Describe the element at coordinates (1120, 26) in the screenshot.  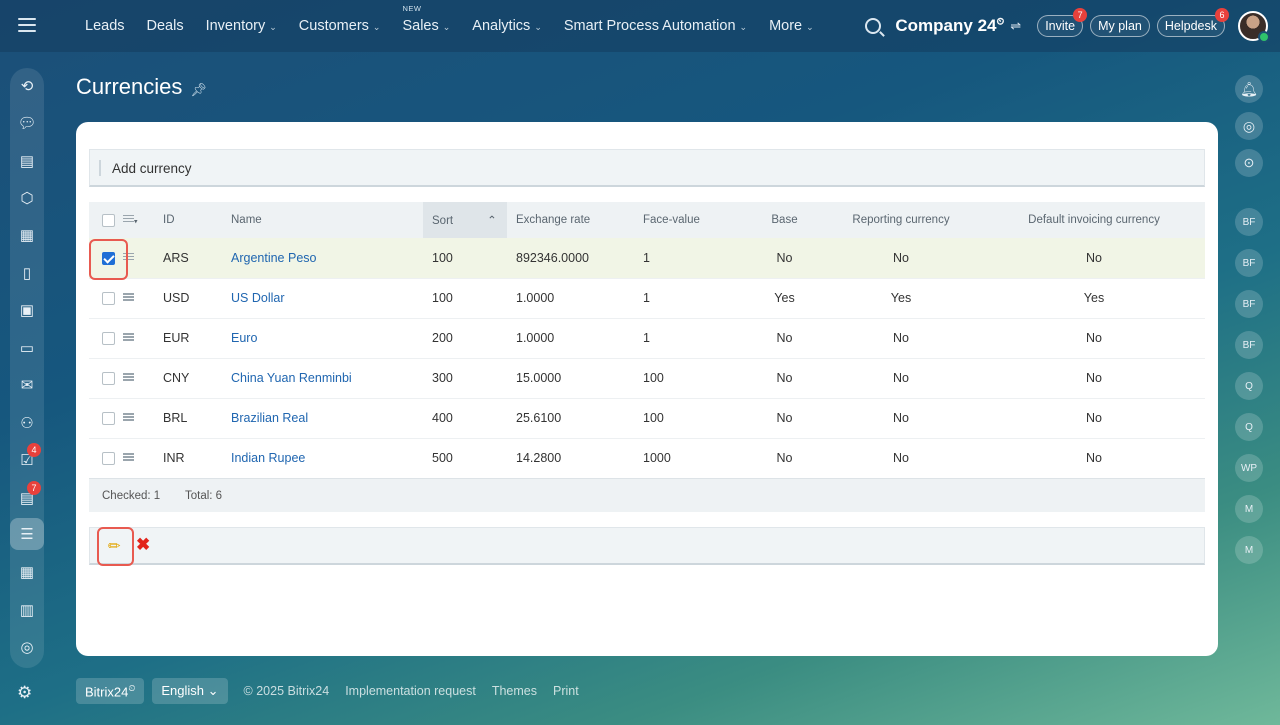
I see `my-plan-button: My plan` at that location.